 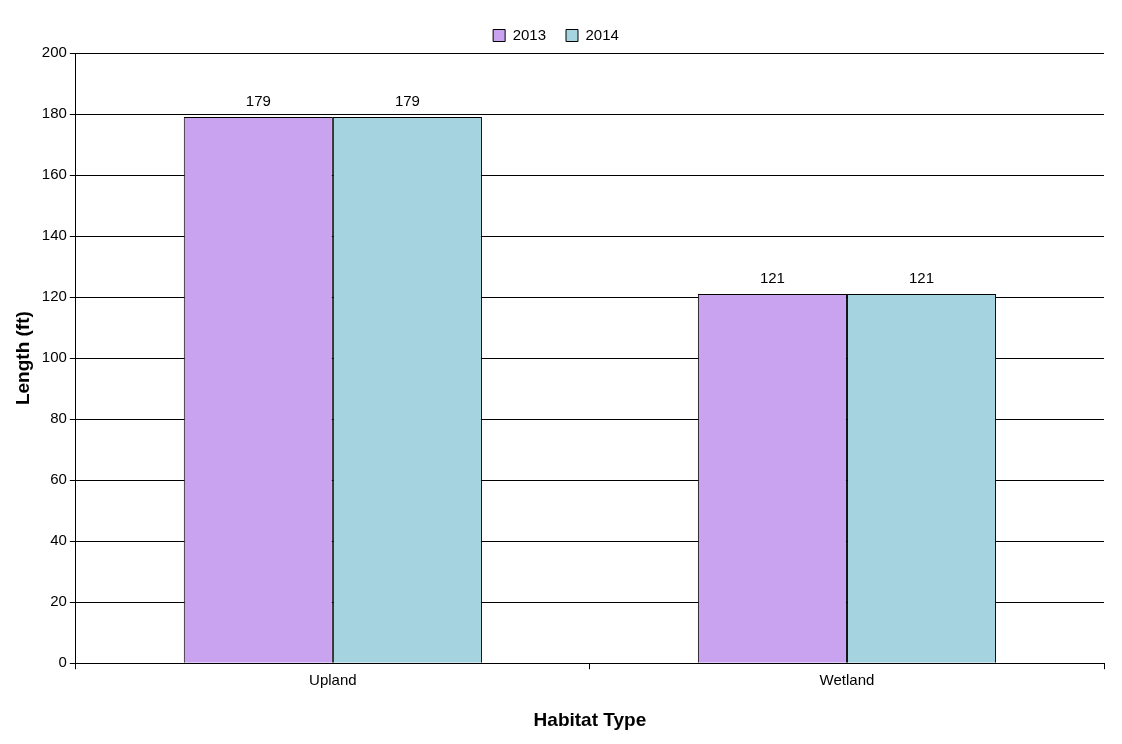 I want to click on legend-label: 2013, so click(x=529, y=34).